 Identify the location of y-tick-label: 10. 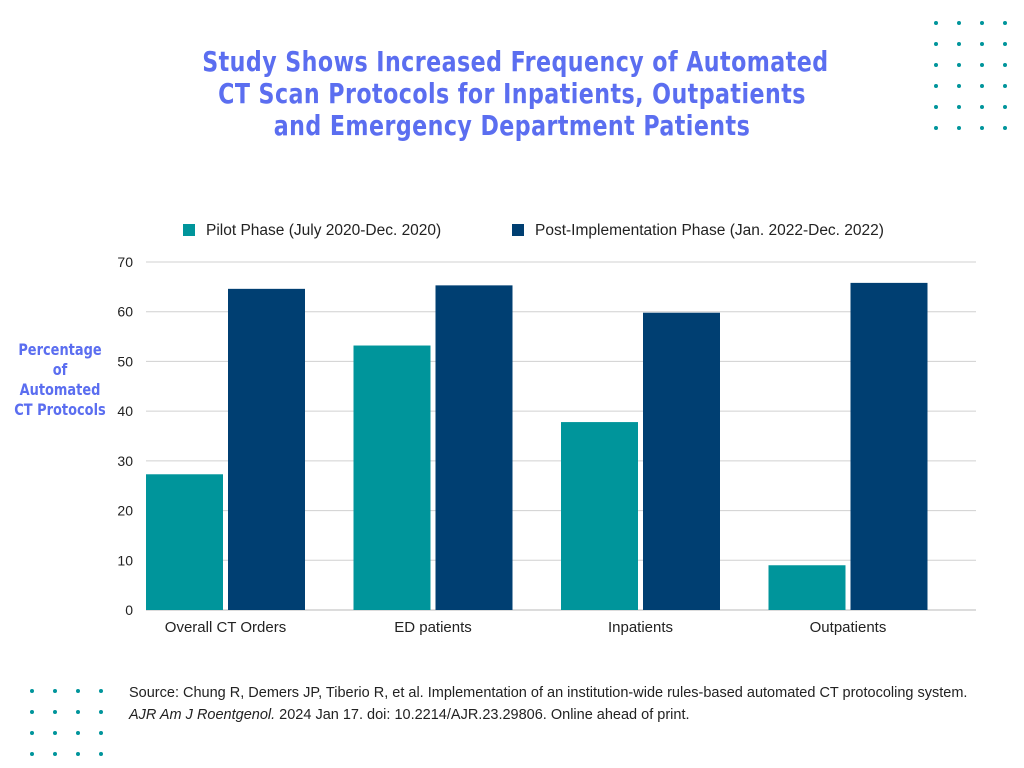
(125, 560).